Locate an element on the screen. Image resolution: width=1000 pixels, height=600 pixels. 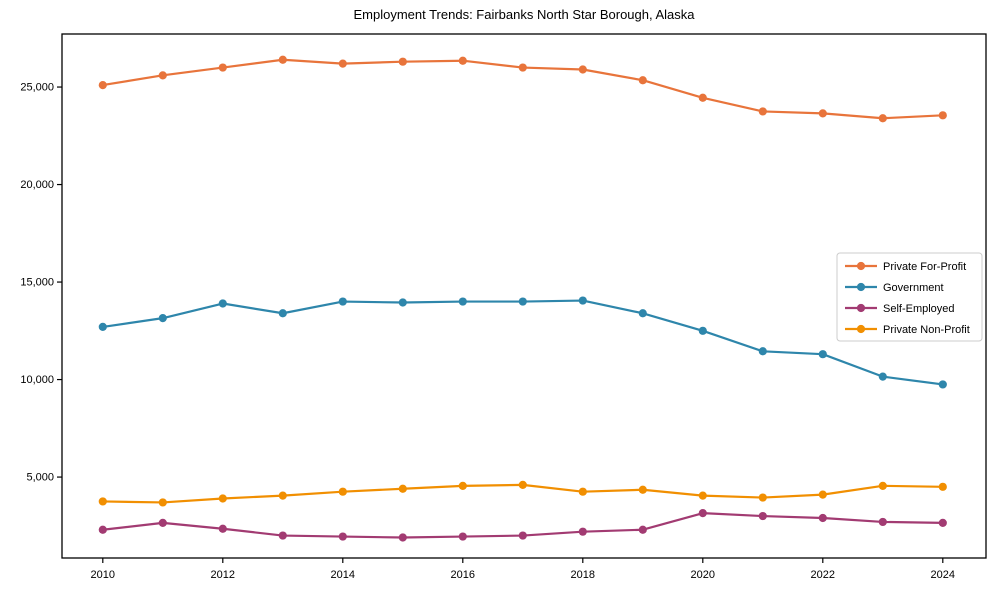
y-tick-label: 20,000 is located at coordinates (37, 185).